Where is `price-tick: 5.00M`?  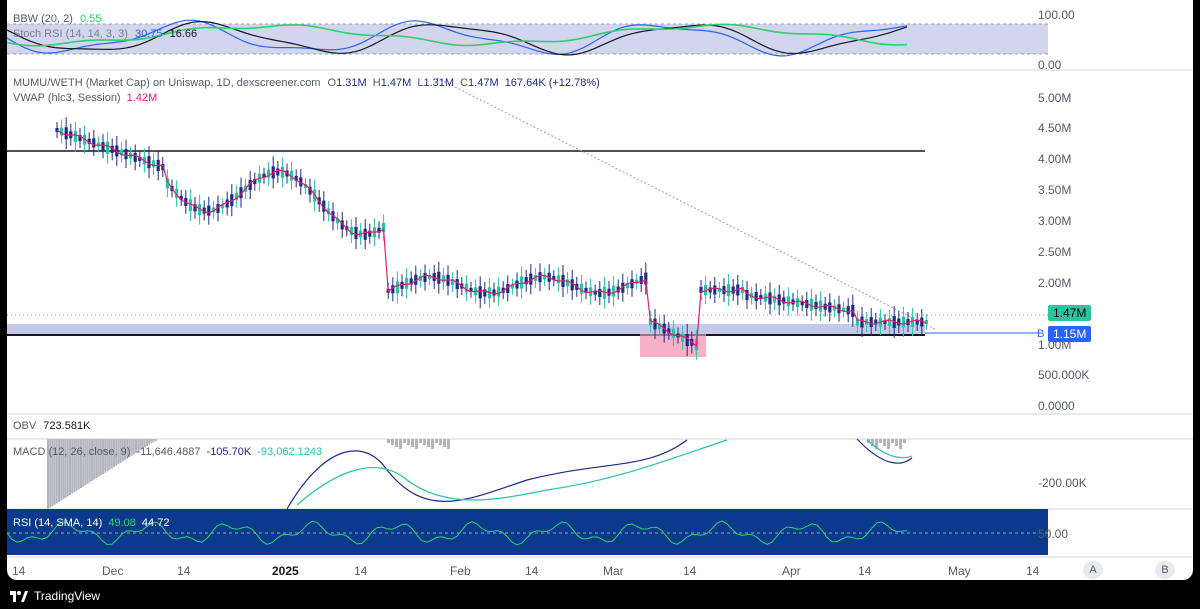
price-tick: 5.00M is located at coordinates (1055, 98).